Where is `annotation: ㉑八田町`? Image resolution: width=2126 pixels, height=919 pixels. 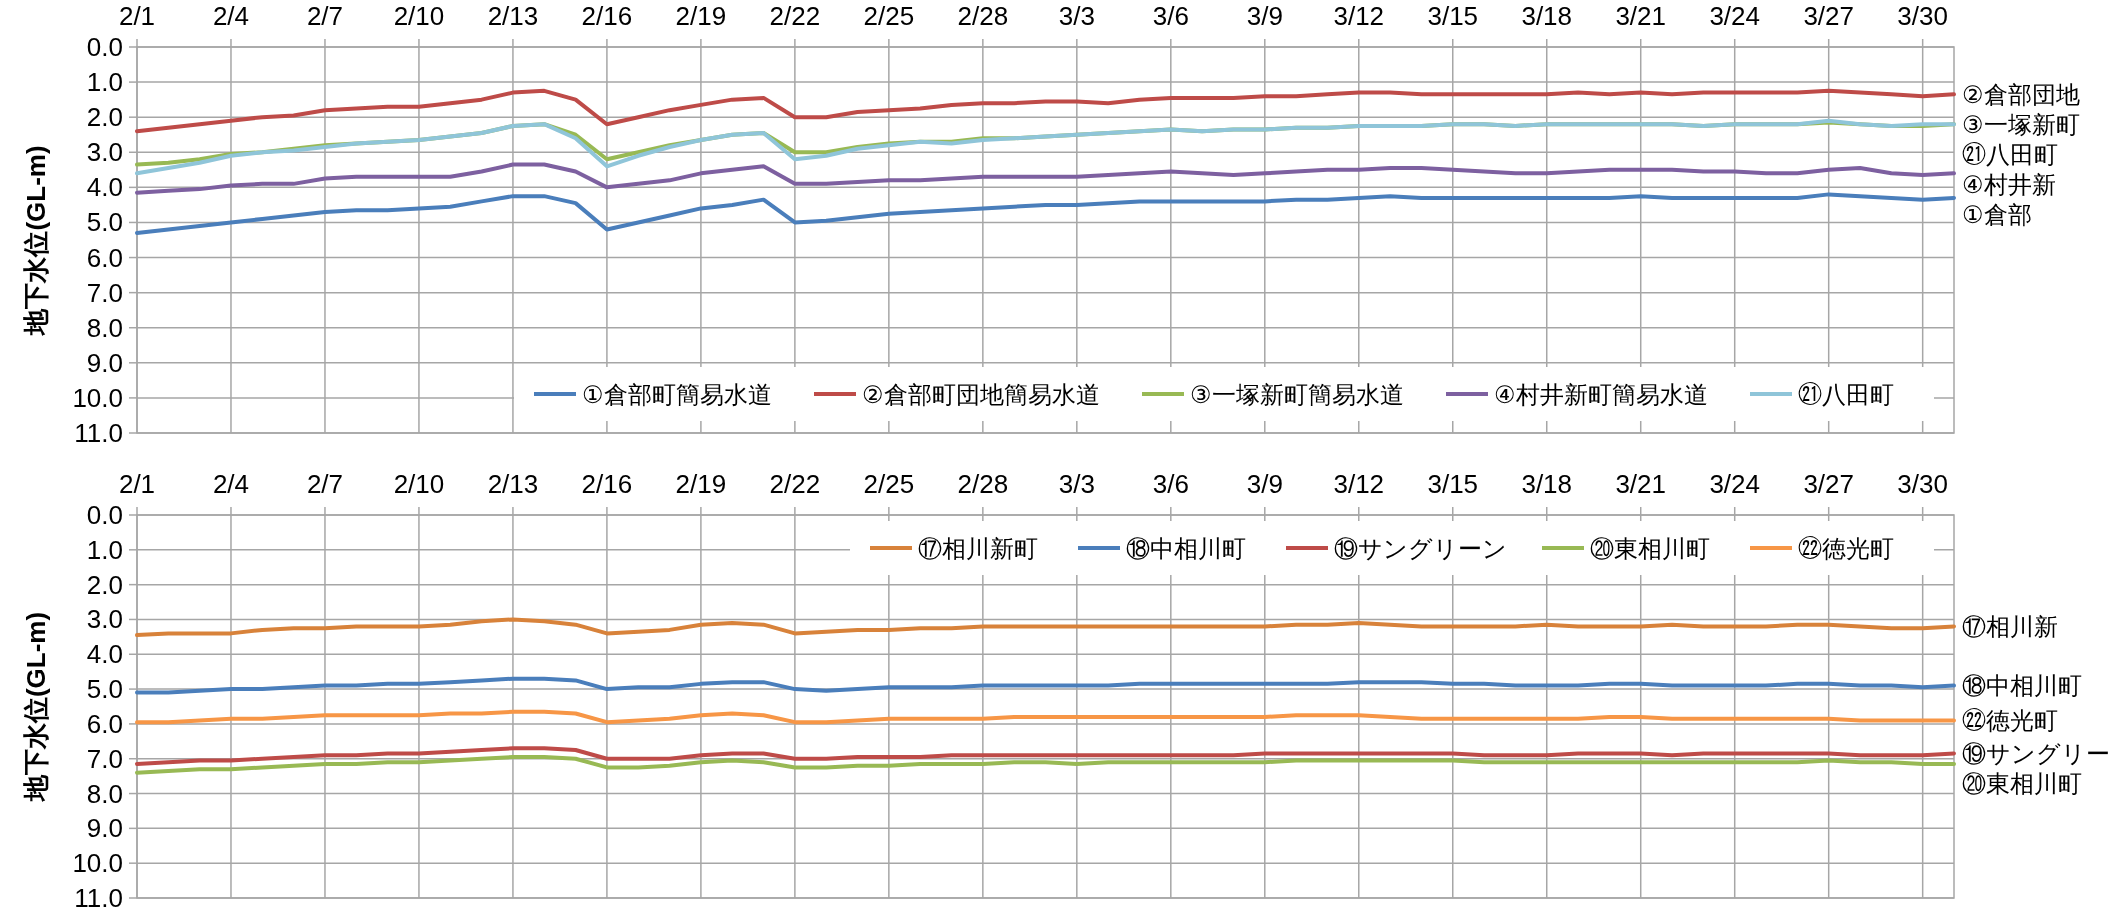 annotation: ㉑八田町 is located at coordinates (2010, 154).